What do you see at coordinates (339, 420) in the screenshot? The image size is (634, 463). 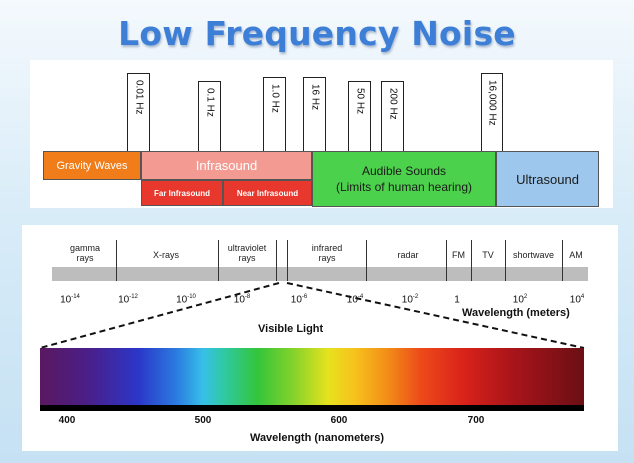 I see `visible-tick-600: 600` at bounding box center [339, 420].